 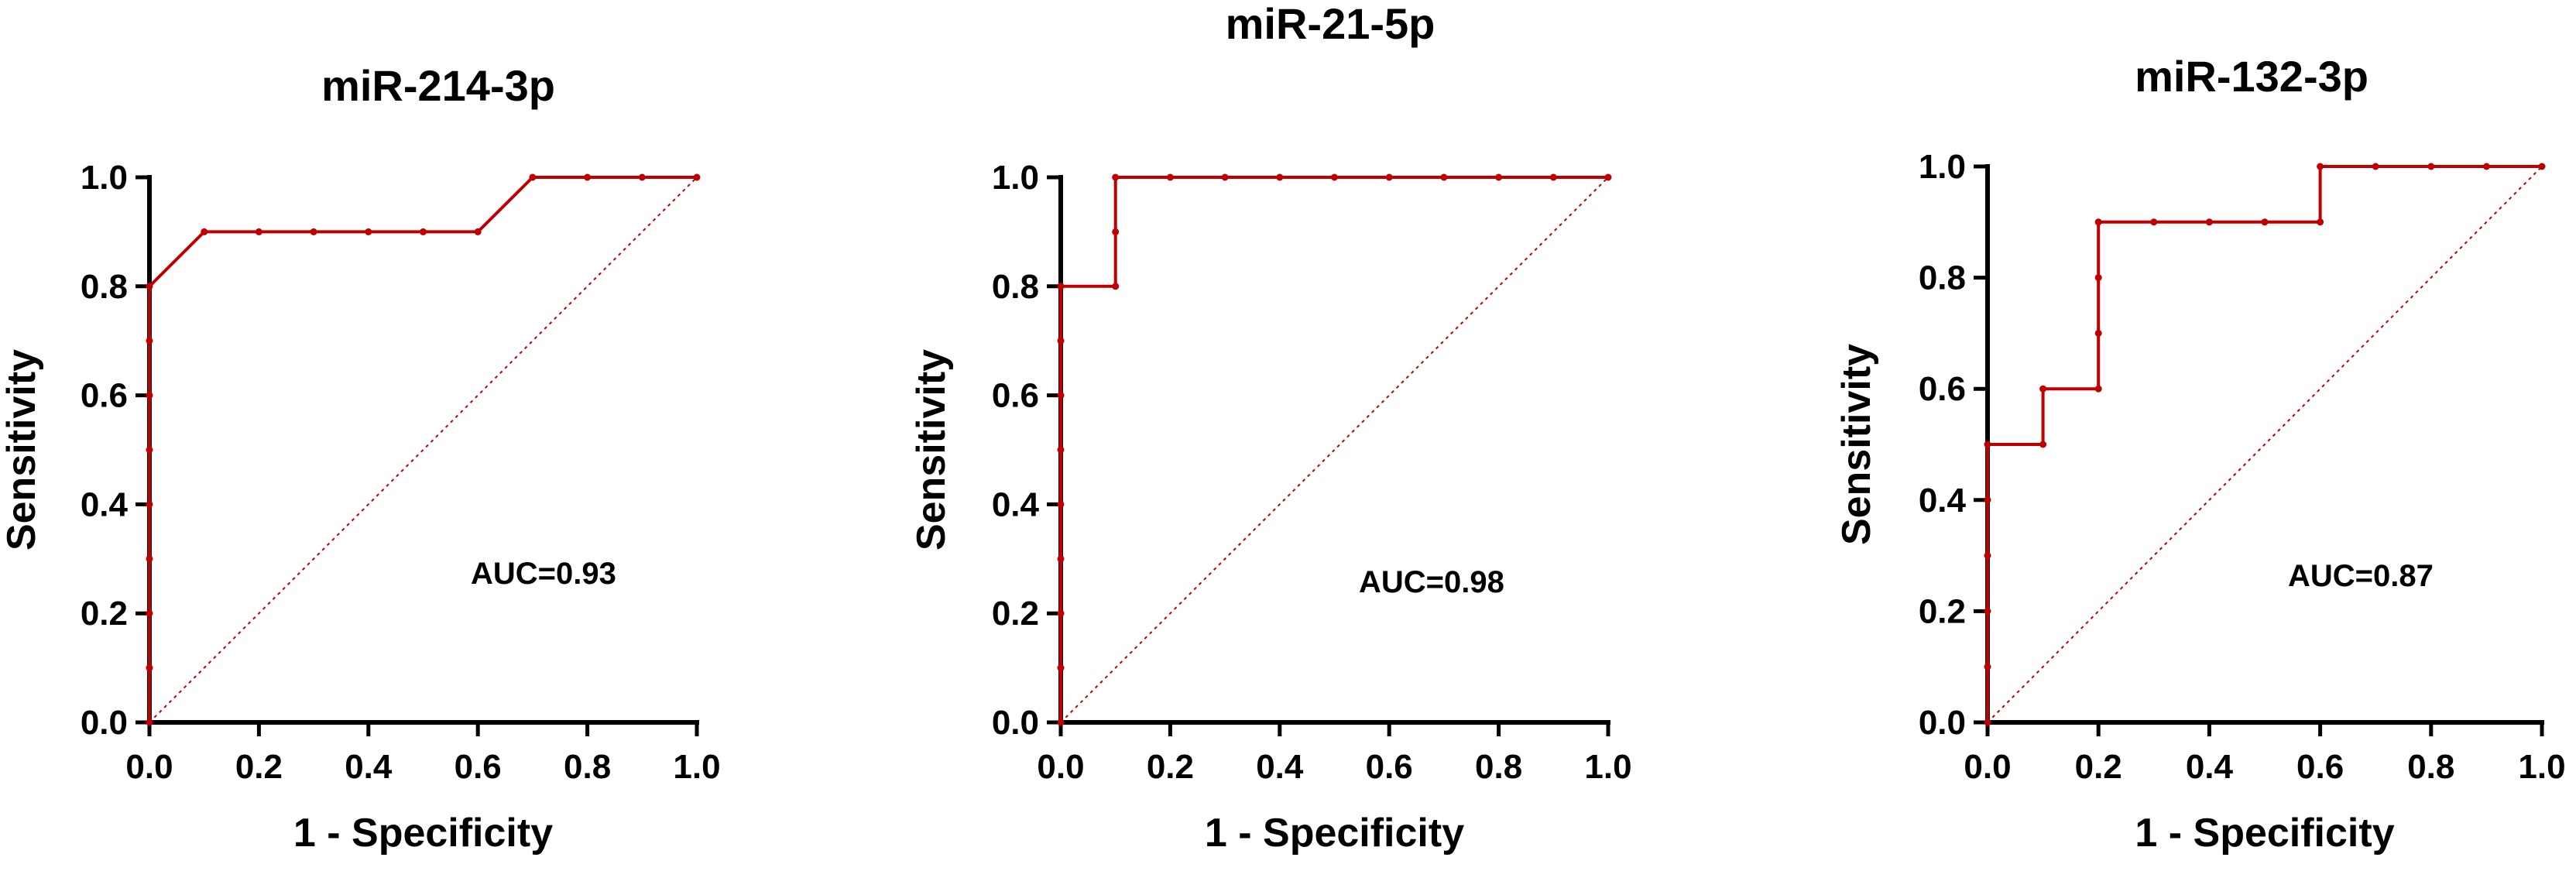 I want to click on auc-annotation: AUC=0.98, so click(x=1431, y=582).